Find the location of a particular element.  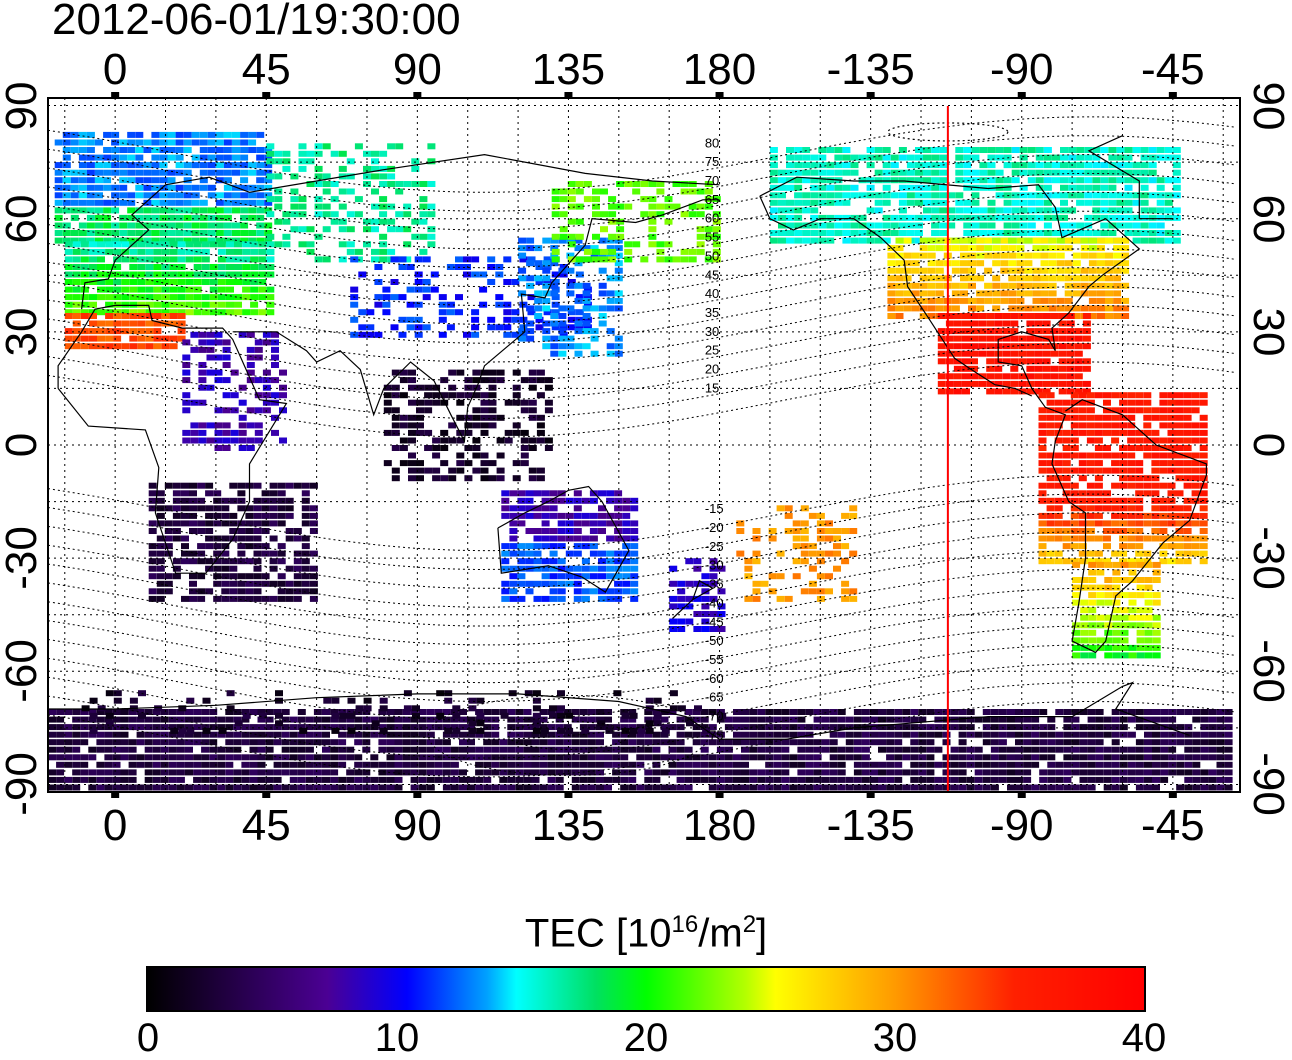

colorbar-tick-label: 0 is located at coordinates (148, 1038).